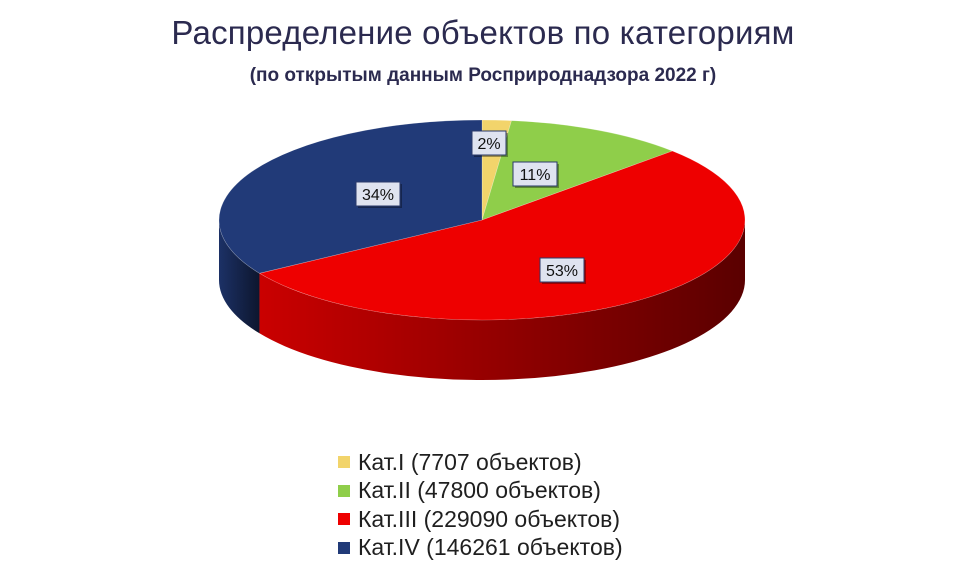 Image resolution: width=966 pixels, height=562 pixels. I want to click on svg-text: 53%, so click(562, 271).